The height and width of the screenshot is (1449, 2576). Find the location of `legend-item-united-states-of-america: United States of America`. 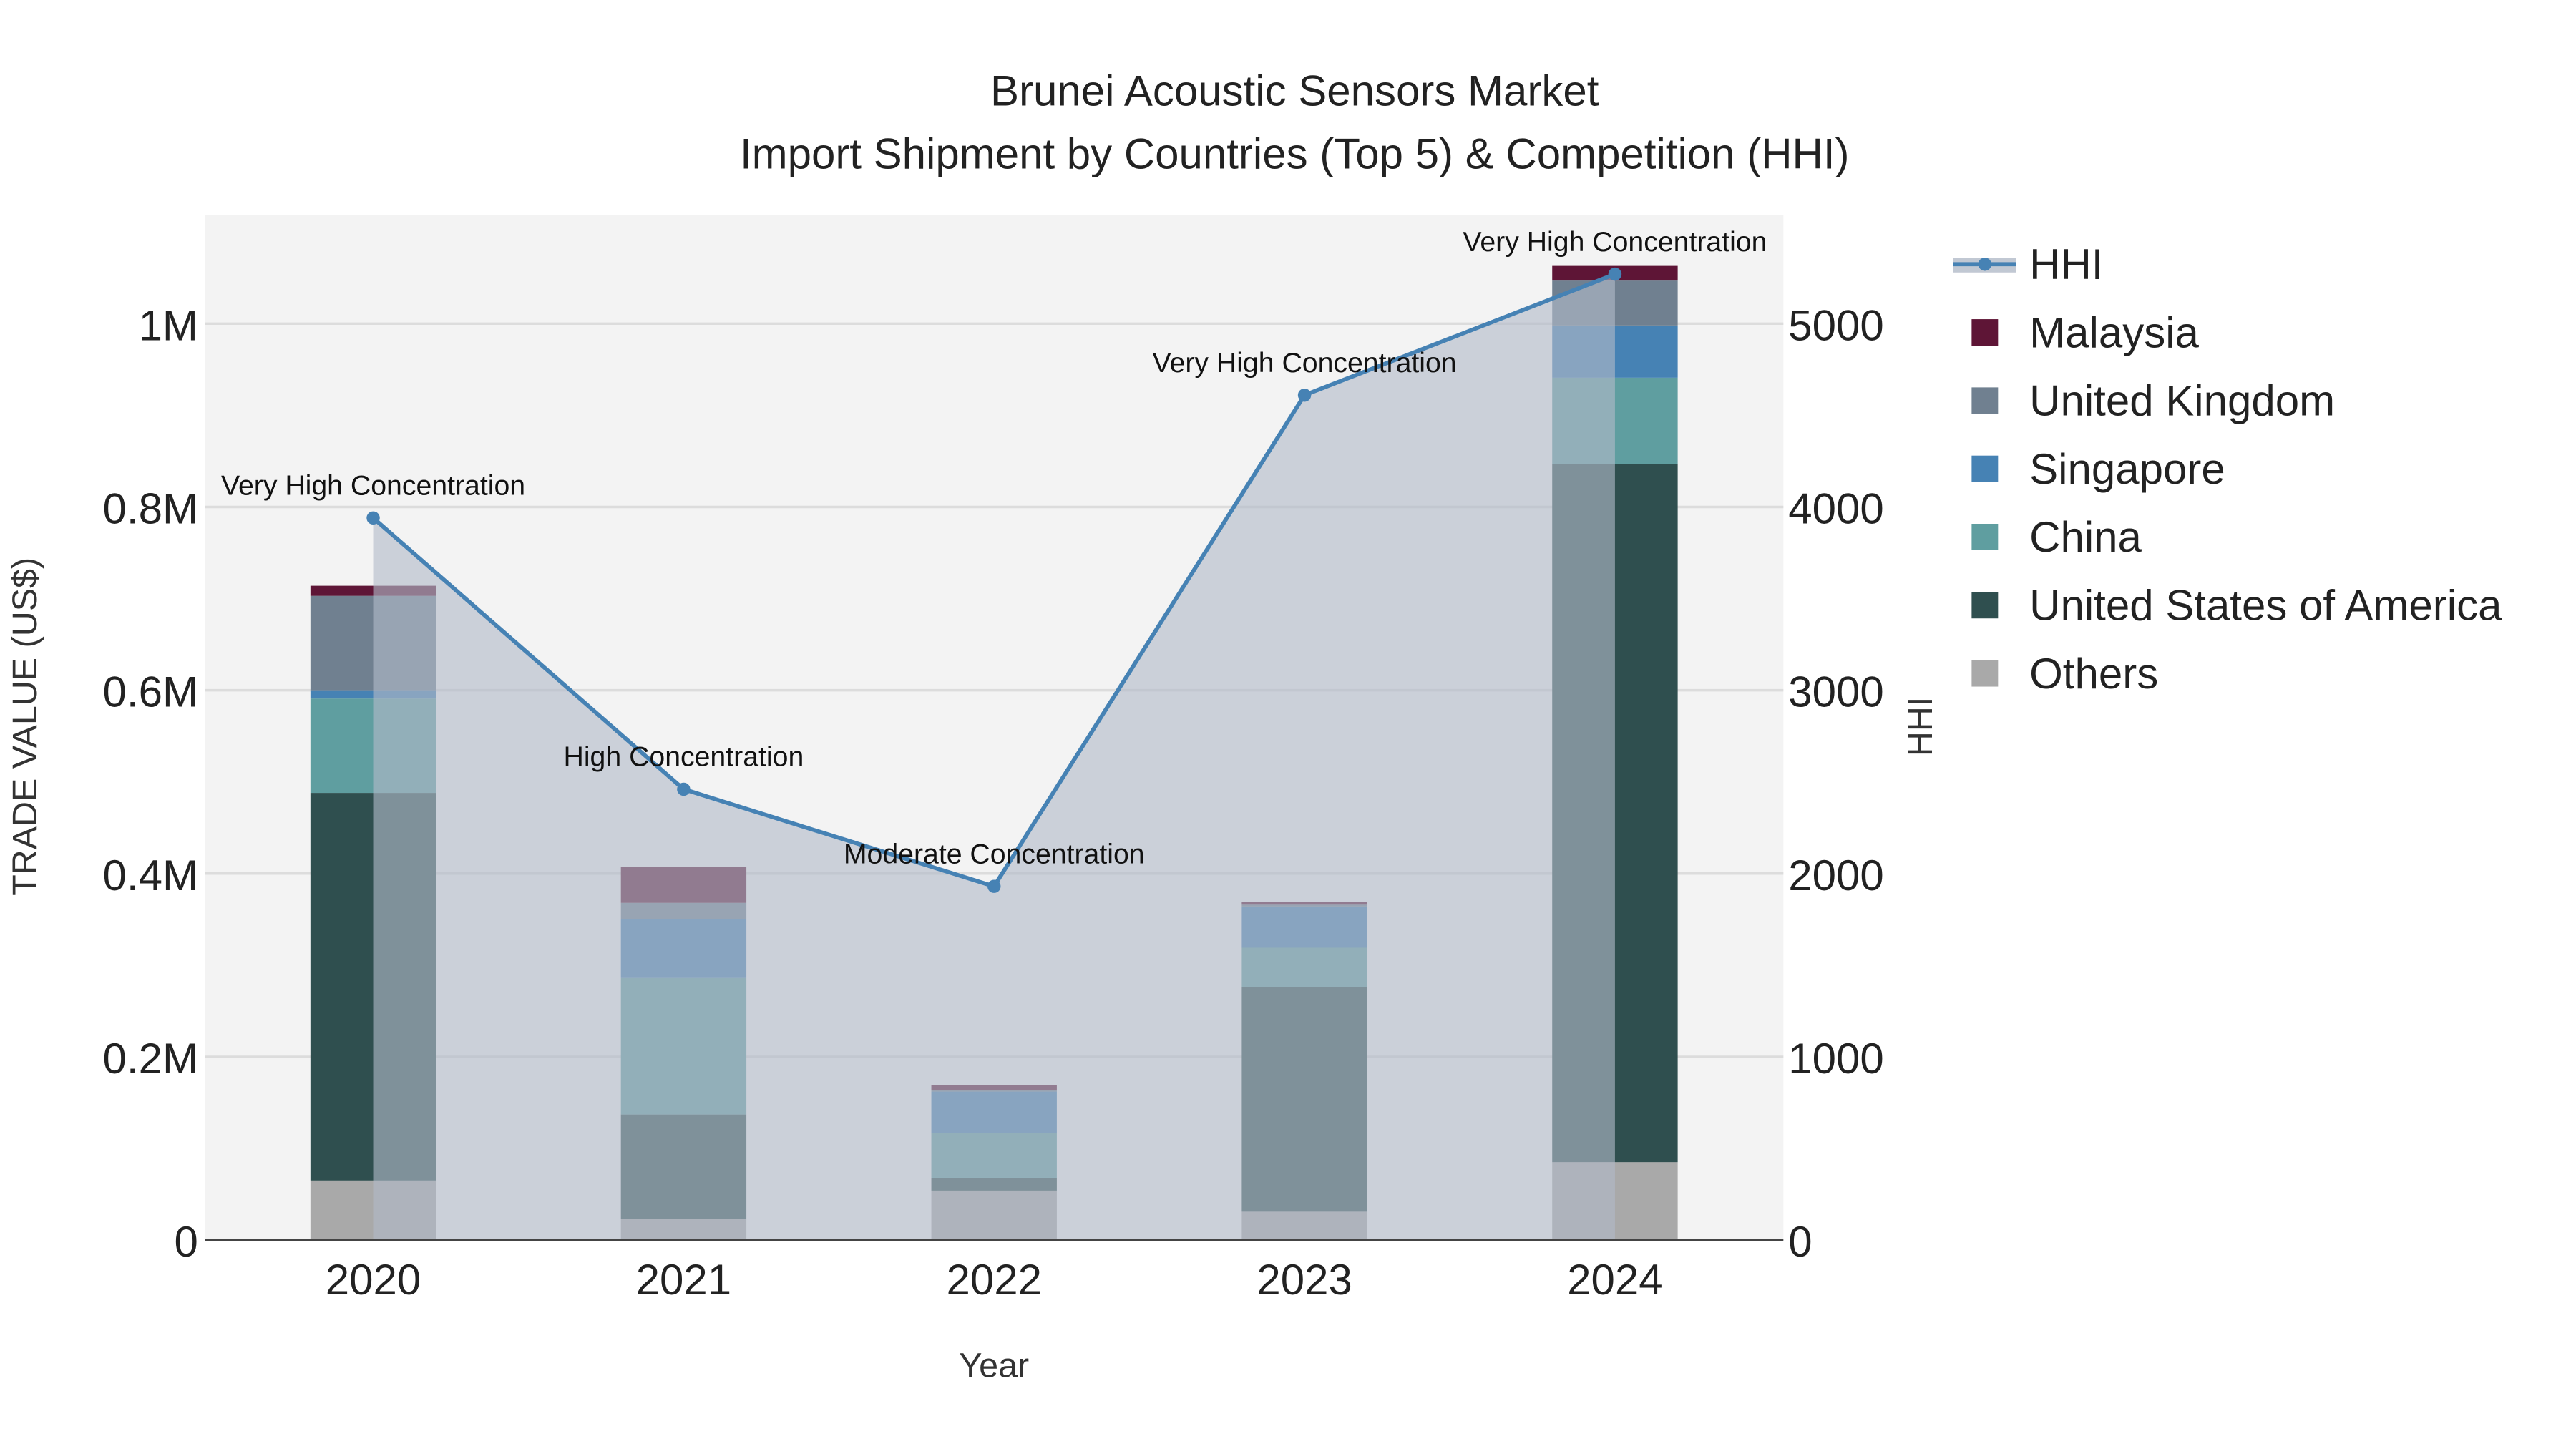

legend-item-united-states-of-america: United States of America is located at coordinates (2236, 606).